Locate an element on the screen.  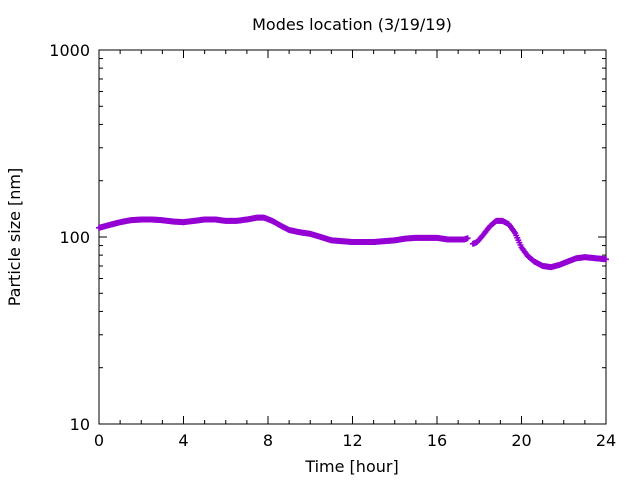
y-tick-label: 10 is located at coordinates (80, 424).